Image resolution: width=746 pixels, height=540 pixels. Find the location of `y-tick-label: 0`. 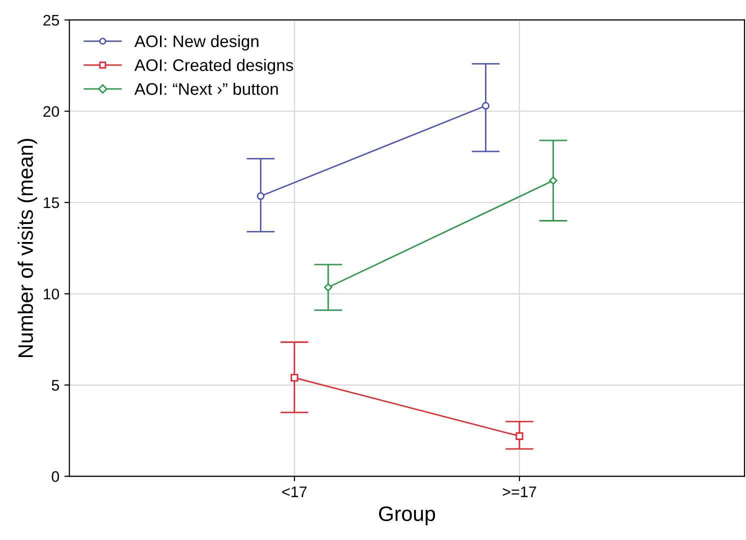

y-tick-label: 0 is located at coordinates (56, 476).